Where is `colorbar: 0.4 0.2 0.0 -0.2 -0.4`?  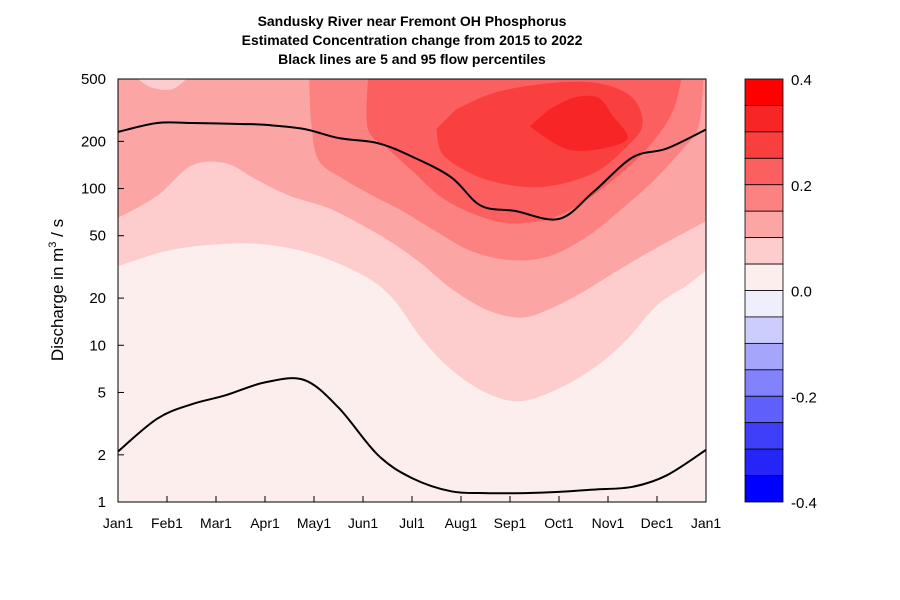 colorbar: 0.4 0.2 0.0 -0.2 -0.4 is located at coordinates (780, 292).